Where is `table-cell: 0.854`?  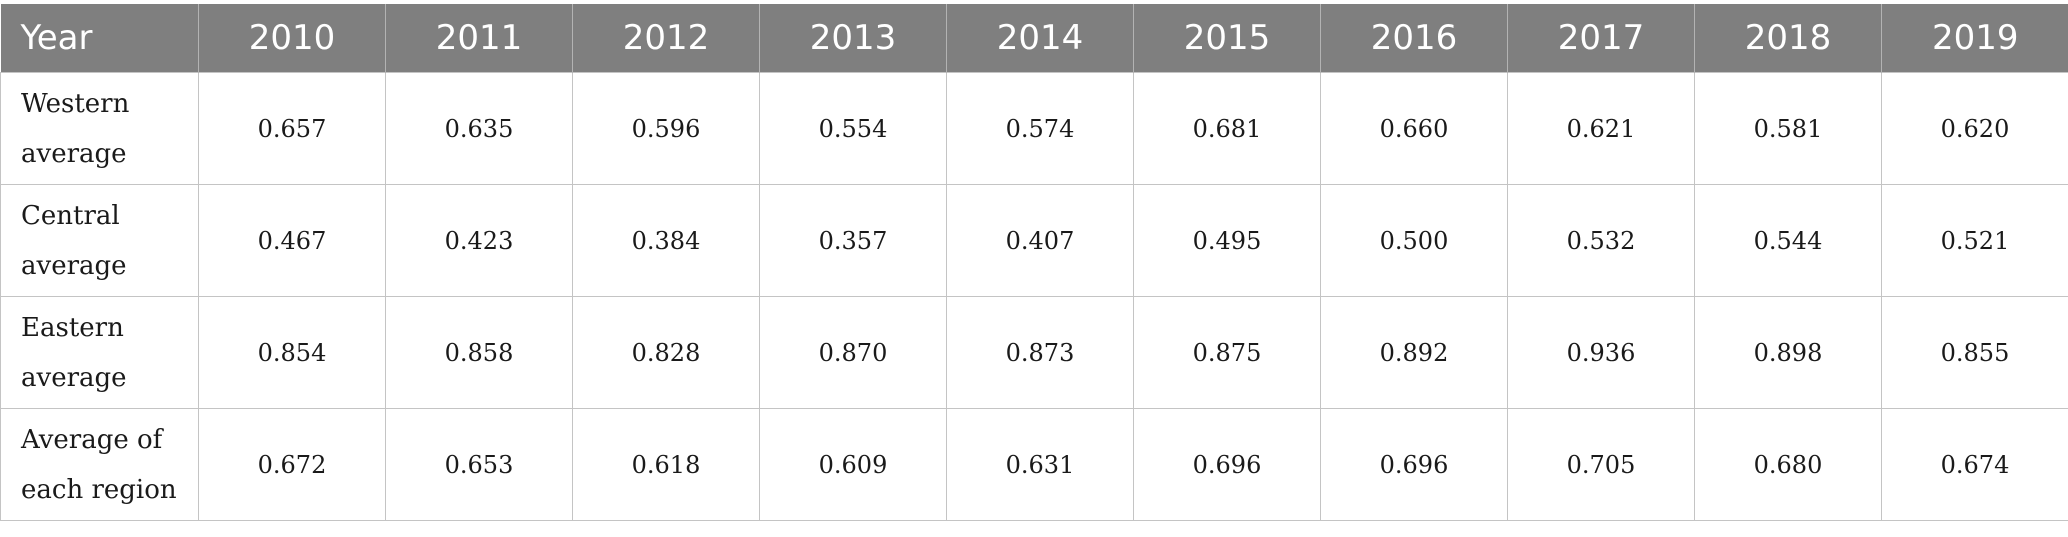
table-cell: 0.854 is located at coordinates (292, 352).